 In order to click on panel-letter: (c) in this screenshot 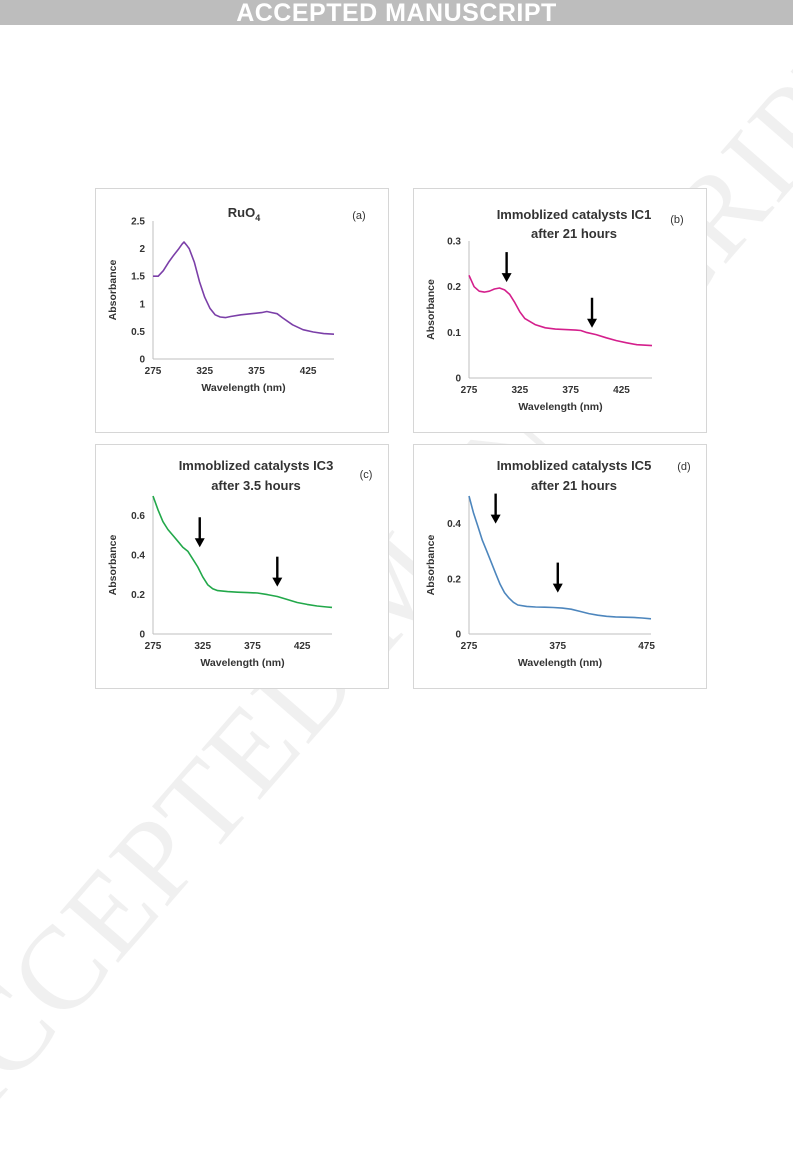, I will do `click(366, 475)`.